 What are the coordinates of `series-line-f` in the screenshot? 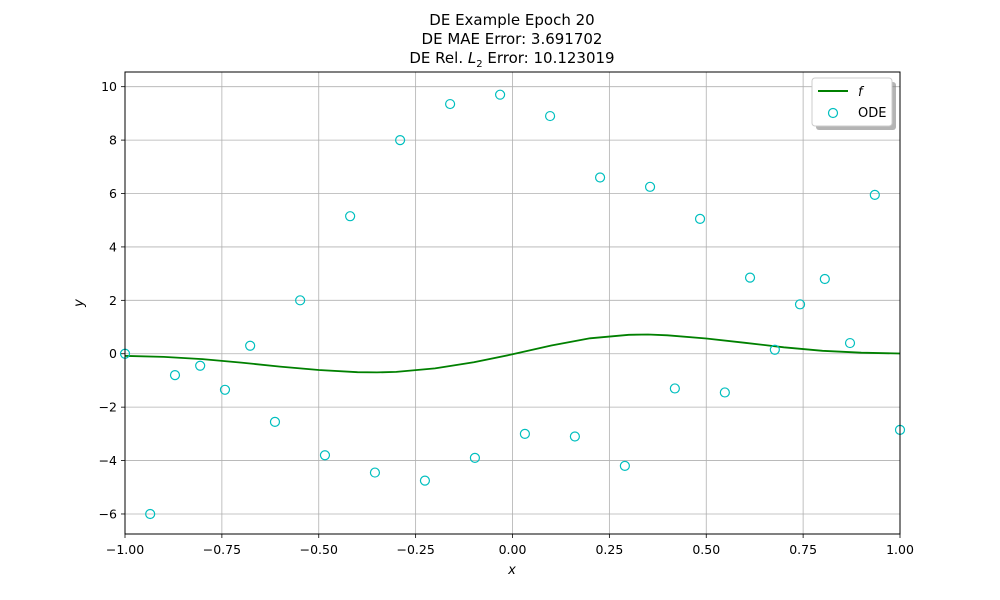 It's located at (512, 353).